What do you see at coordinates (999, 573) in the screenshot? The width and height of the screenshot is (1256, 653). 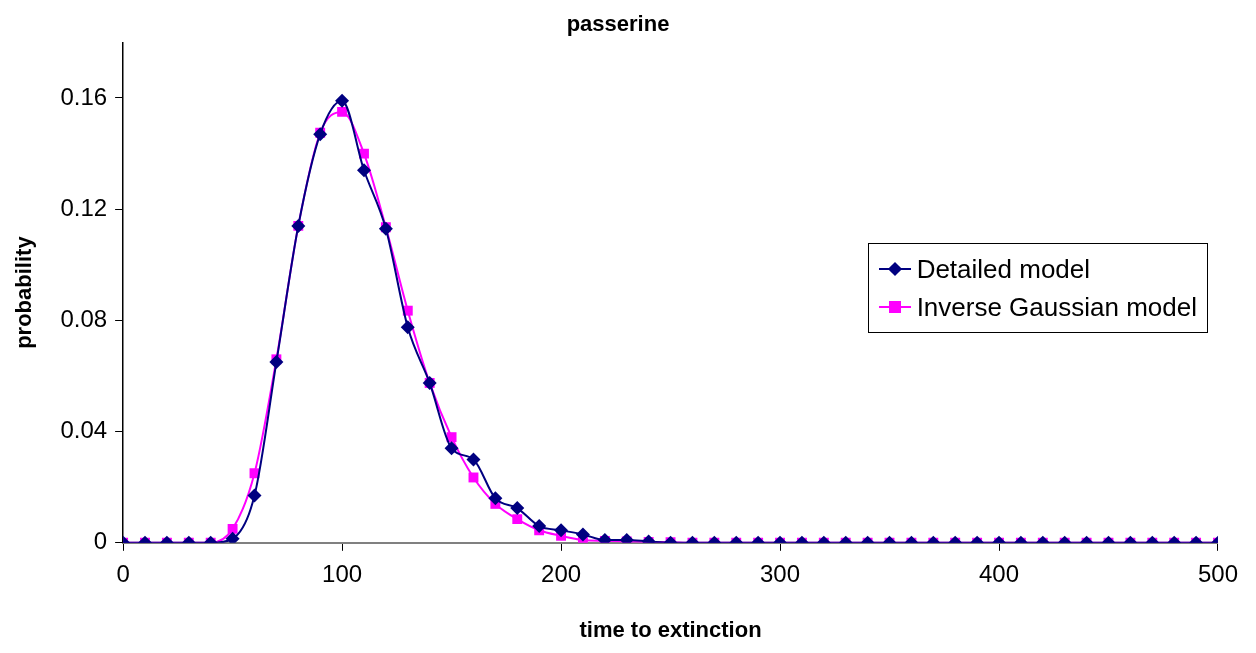 I see `x-tick-label: 400` at bounding box center [999, 573].